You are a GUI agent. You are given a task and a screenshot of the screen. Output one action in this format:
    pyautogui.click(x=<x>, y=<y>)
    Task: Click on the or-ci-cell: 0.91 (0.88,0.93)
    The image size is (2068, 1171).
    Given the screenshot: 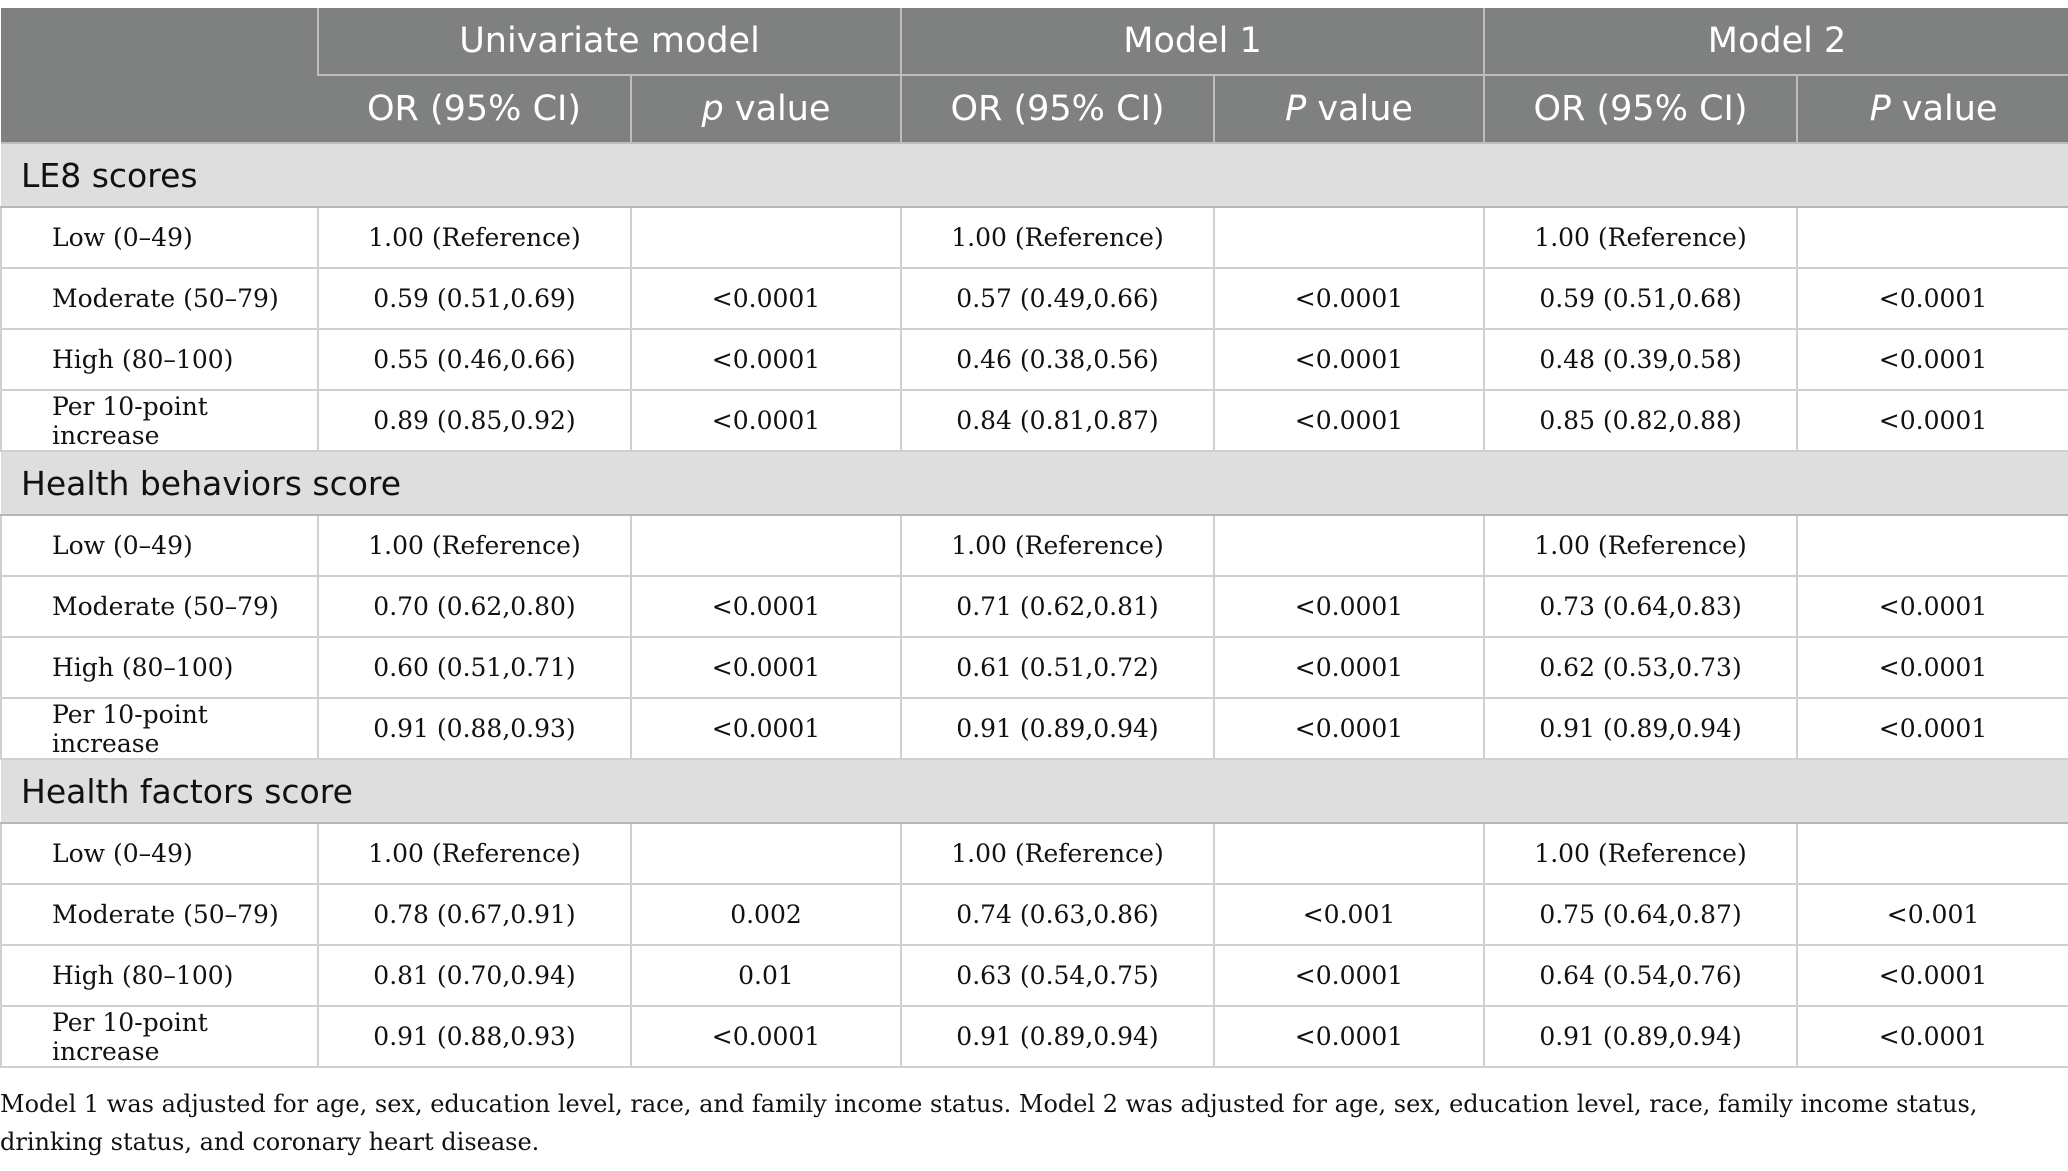 What is the action you would take?
    pyautogui.click(x=474, y=1036)
    